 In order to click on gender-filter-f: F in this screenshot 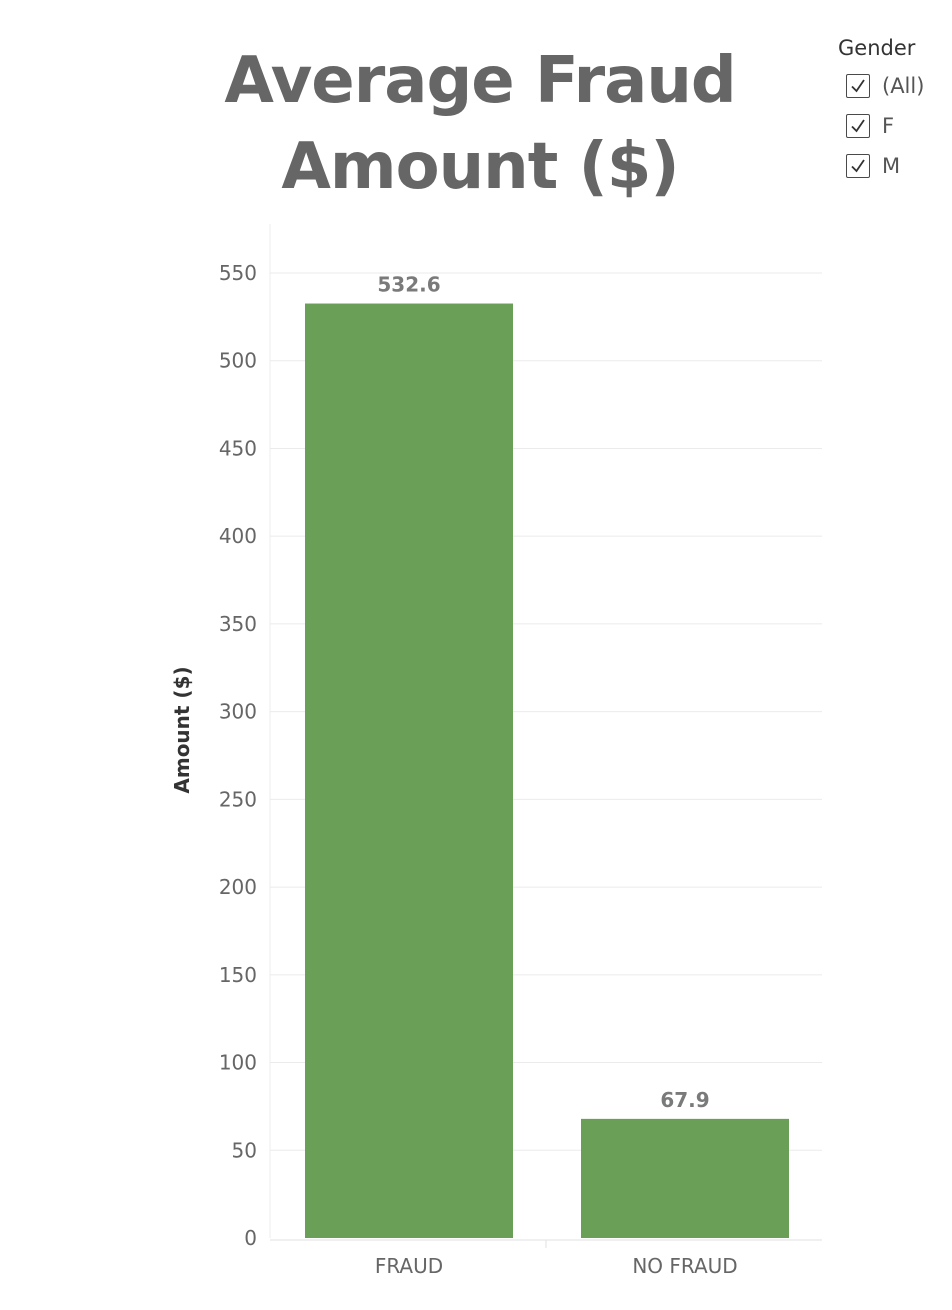, I will do `click(893, 126)`.